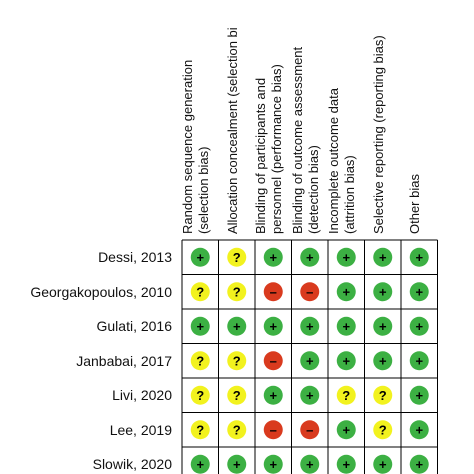 The height and width of the screenshot is (474, 474). I want to click on study-label: Gulati, 2016, so click(134, 326).